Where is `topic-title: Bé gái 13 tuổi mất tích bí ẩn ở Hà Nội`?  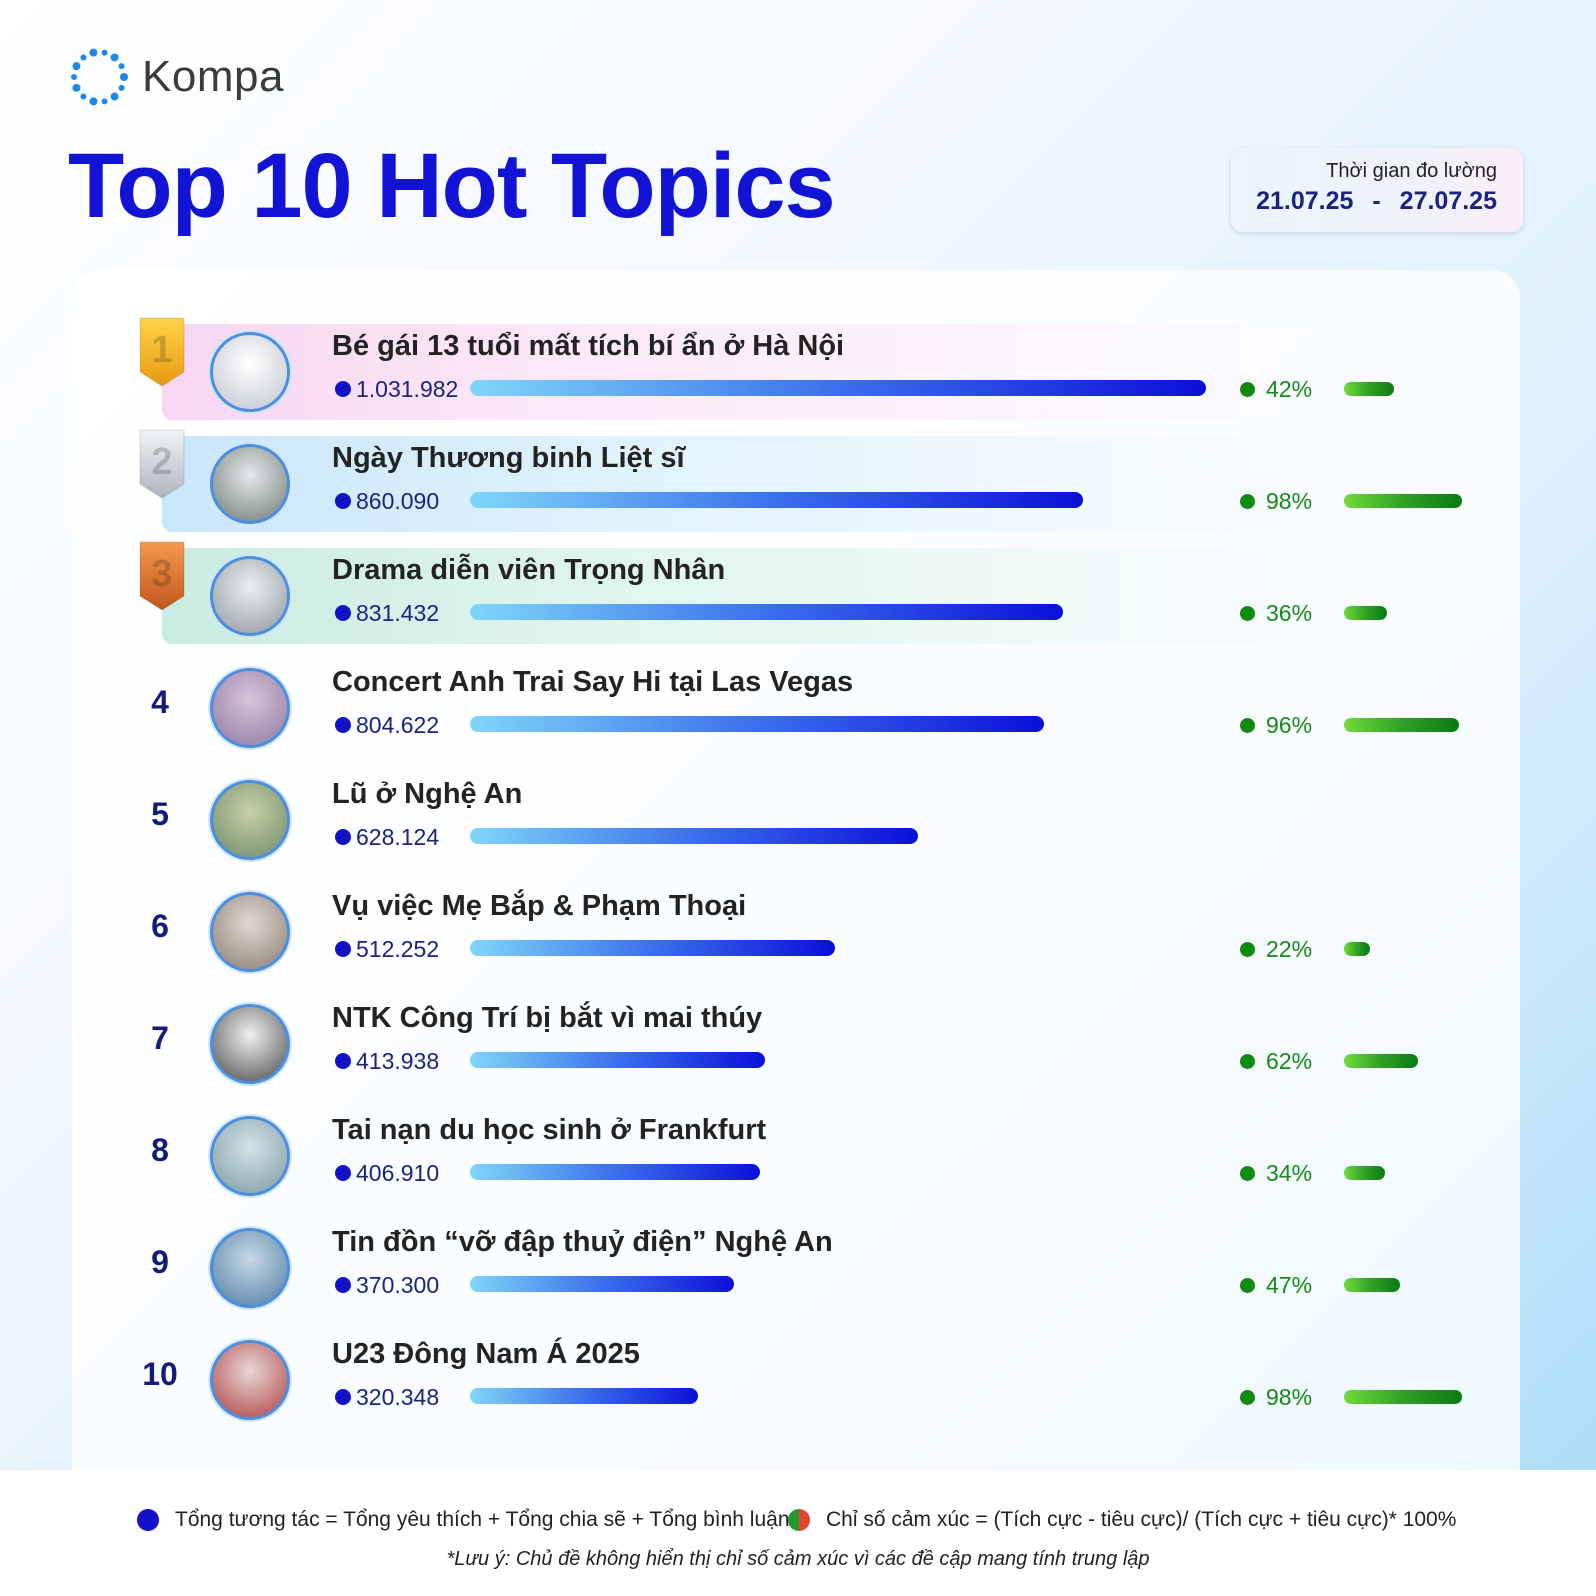
topic-title: Bé gái 13 tuổi mất tích bí ẩn ở Hà Nội is located at coordinates (588, 346).